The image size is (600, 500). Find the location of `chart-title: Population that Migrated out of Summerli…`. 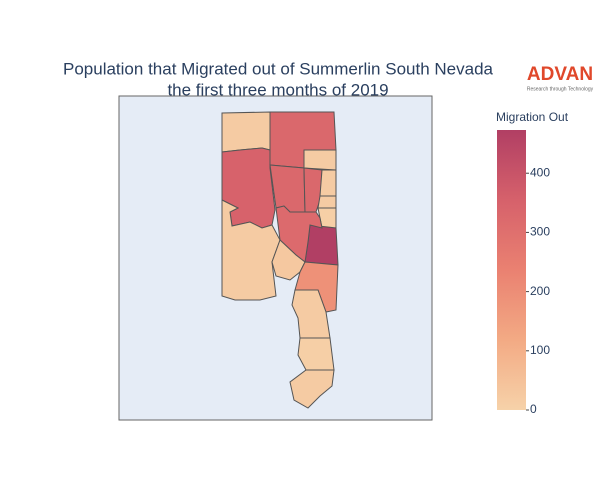

chart-title: Population that Migrated out of Summerli… is located at coordinates (278, 68).